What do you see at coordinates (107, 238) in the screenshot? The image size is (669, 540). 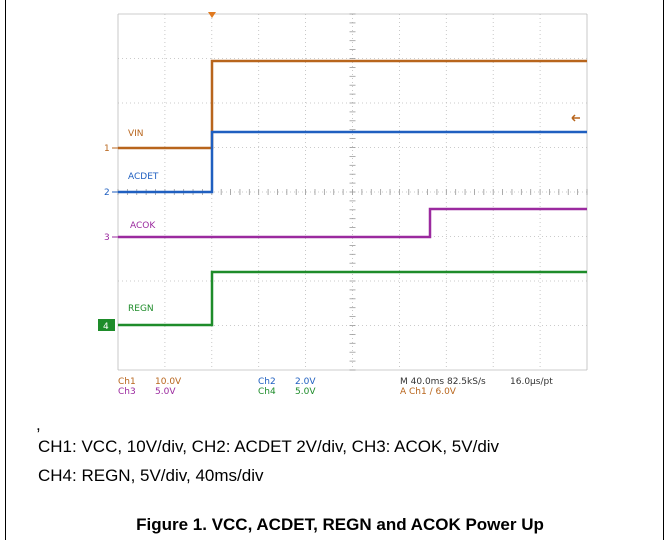 I see `channel-marker: 3` at bounding box center [107, 238].